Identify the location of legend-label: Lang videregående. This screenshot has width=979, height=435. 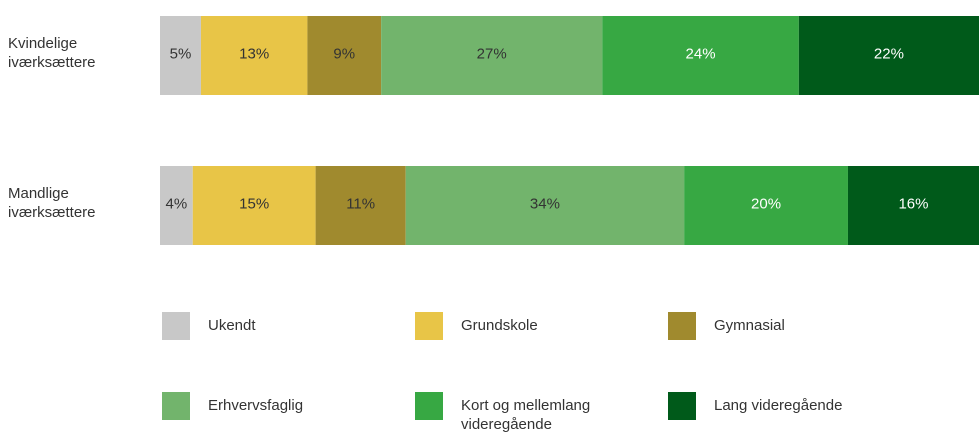
(778, 405).